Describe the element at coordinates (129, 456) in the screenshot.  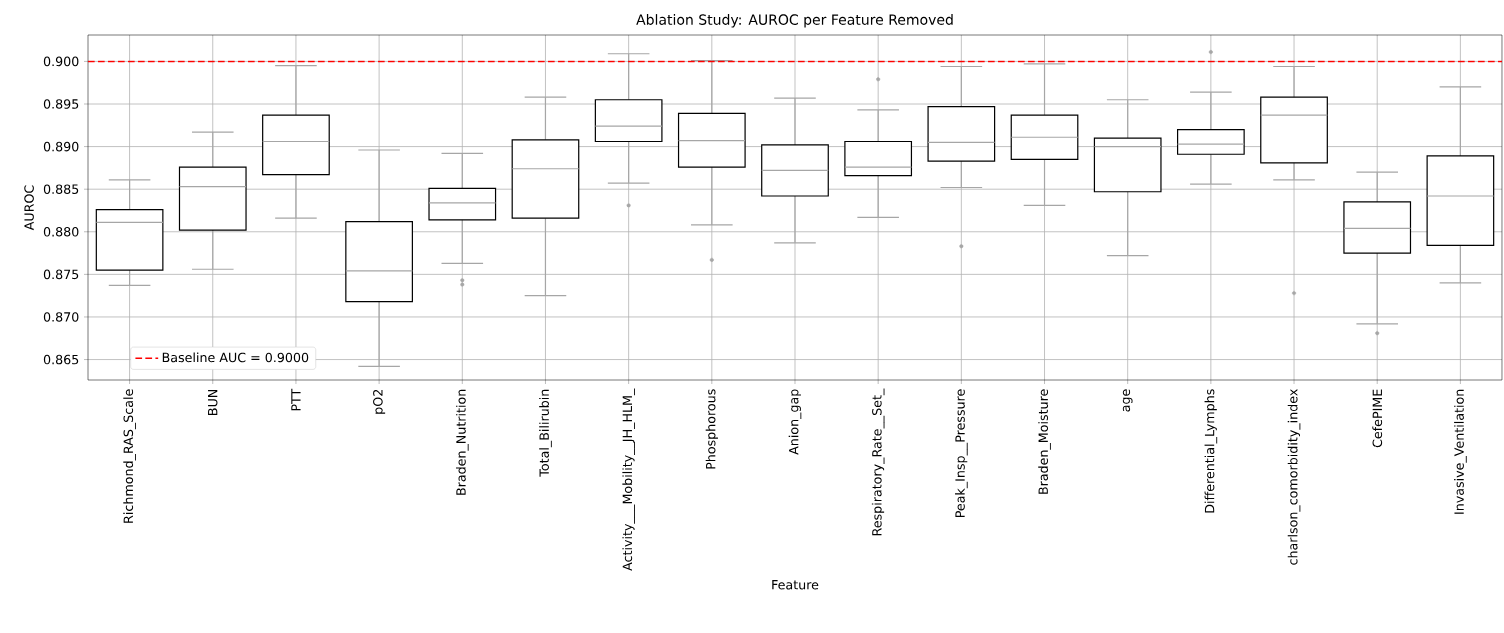
I see `x-tick-label: Richmond_RAS_Scale` at that location.